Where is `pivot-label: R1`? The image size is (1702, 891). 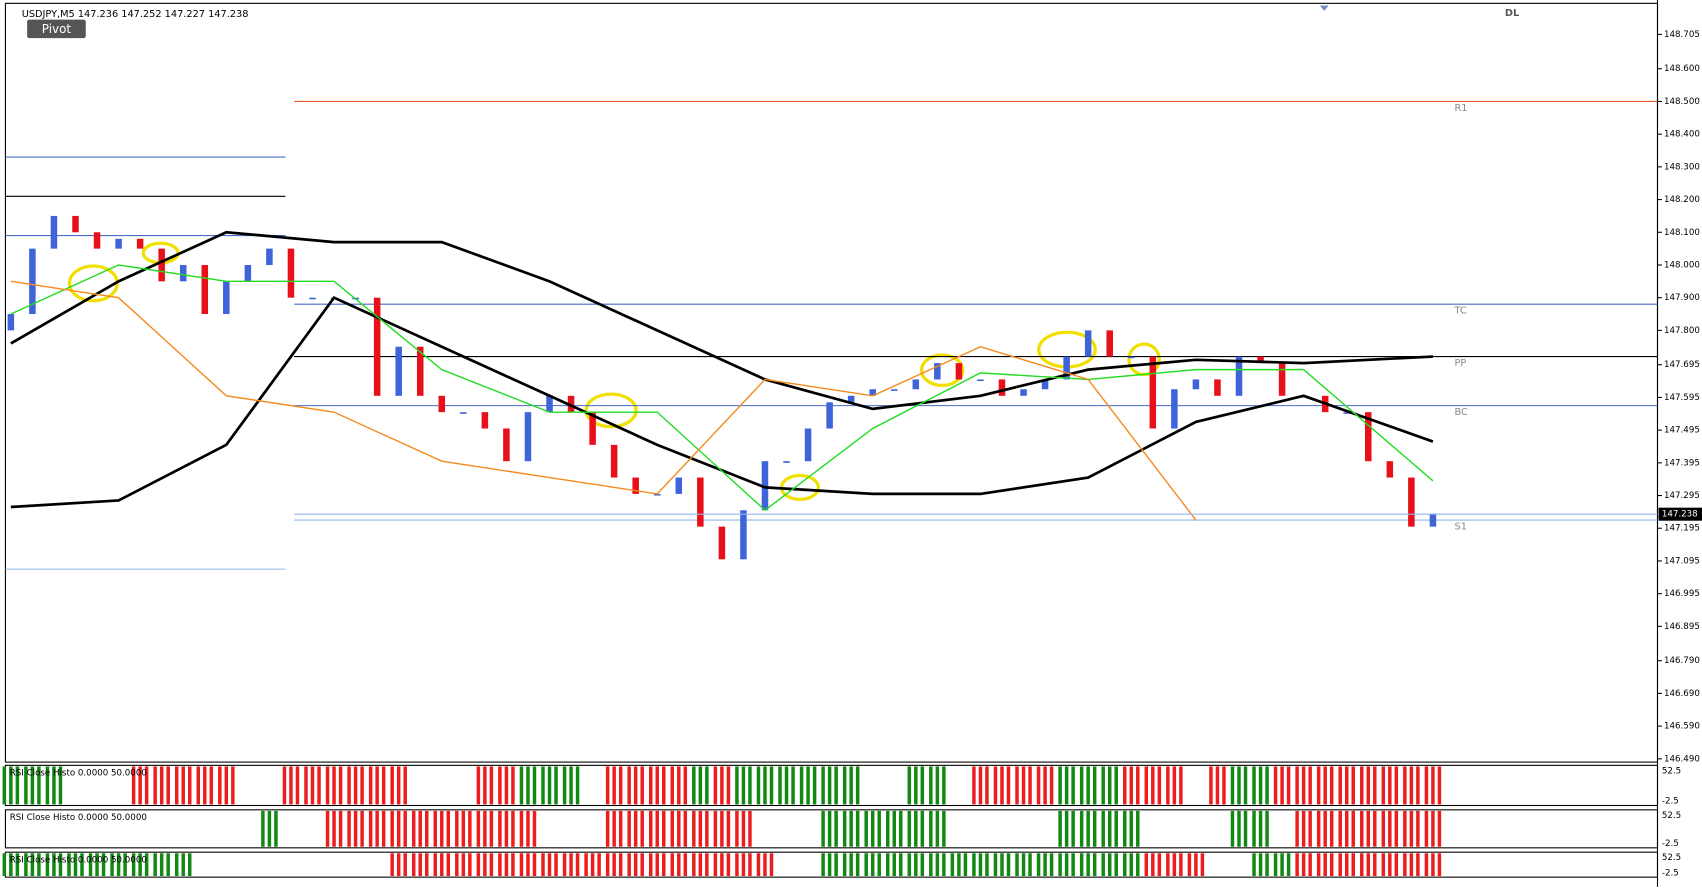
pivot-label: R1 is located at coordinates (1461, 108).